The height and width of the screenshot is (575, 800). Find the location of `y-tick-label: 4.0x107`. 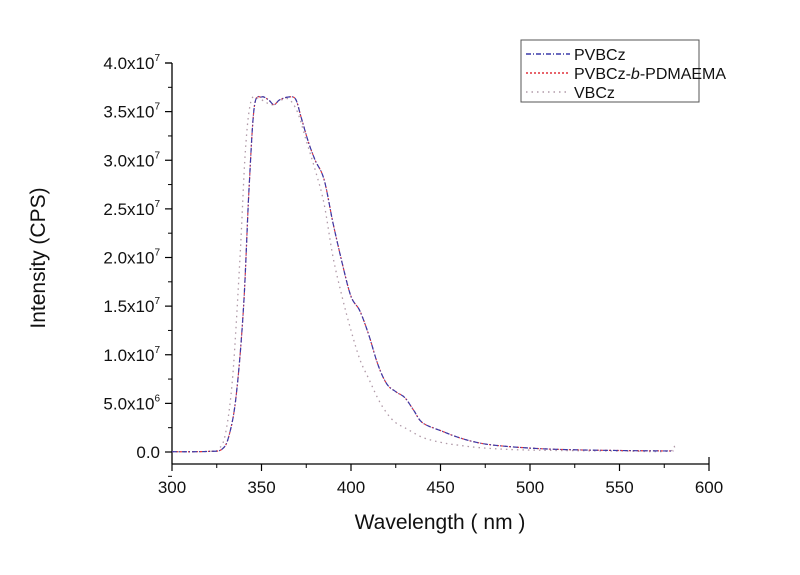

y-tick-label: 4.0x107 is located at coordinates (131, 63).